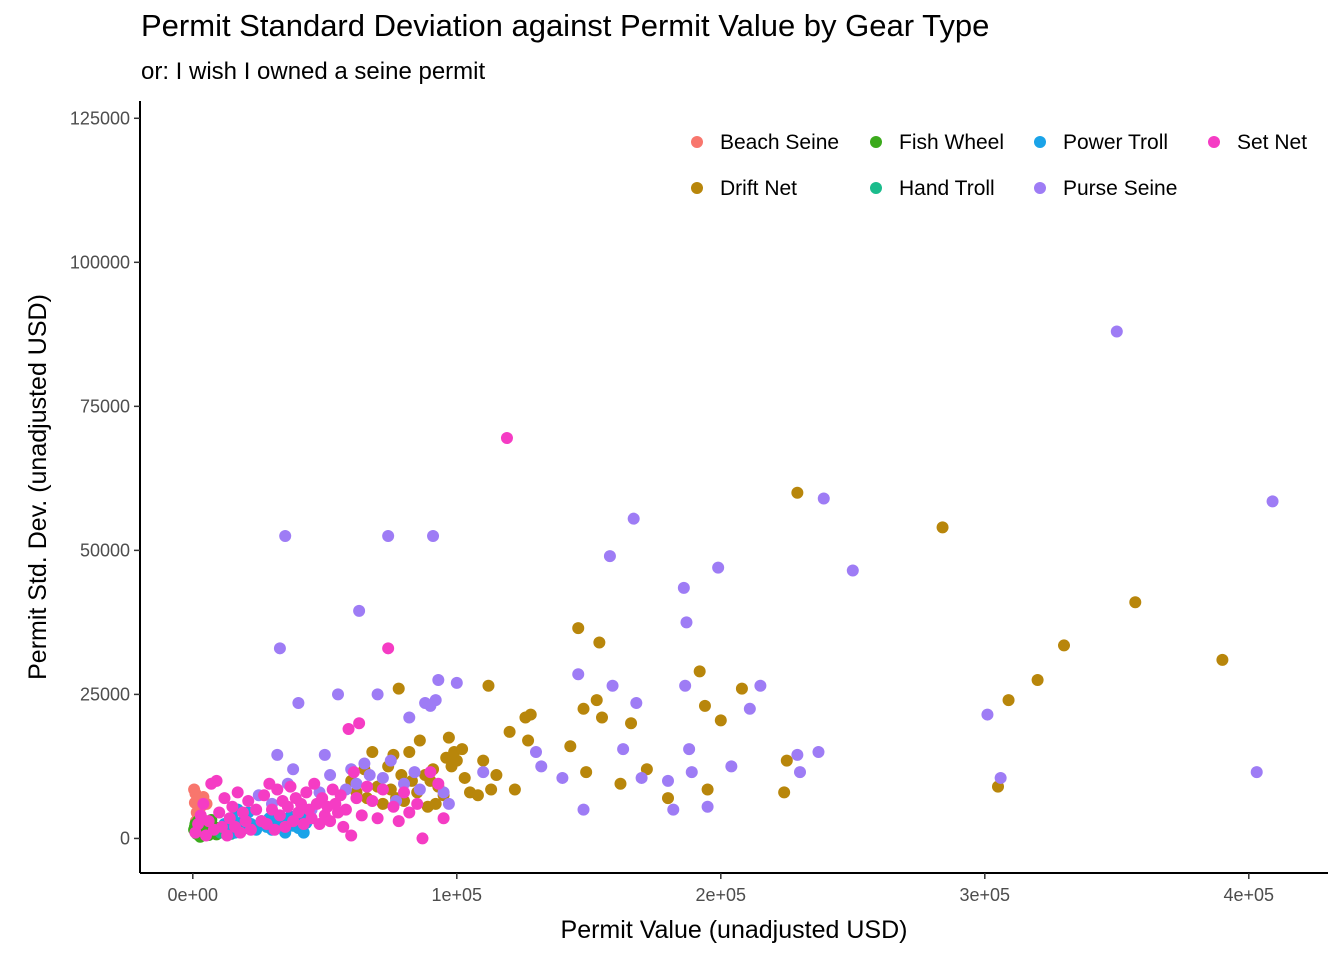 This screenshot has height=960, width=1344. Describe the element at coordinates (105, 478) in the screenshot. I see `y-axis-ticks: 0 25000 50000 75000 100000 125000` at that location.